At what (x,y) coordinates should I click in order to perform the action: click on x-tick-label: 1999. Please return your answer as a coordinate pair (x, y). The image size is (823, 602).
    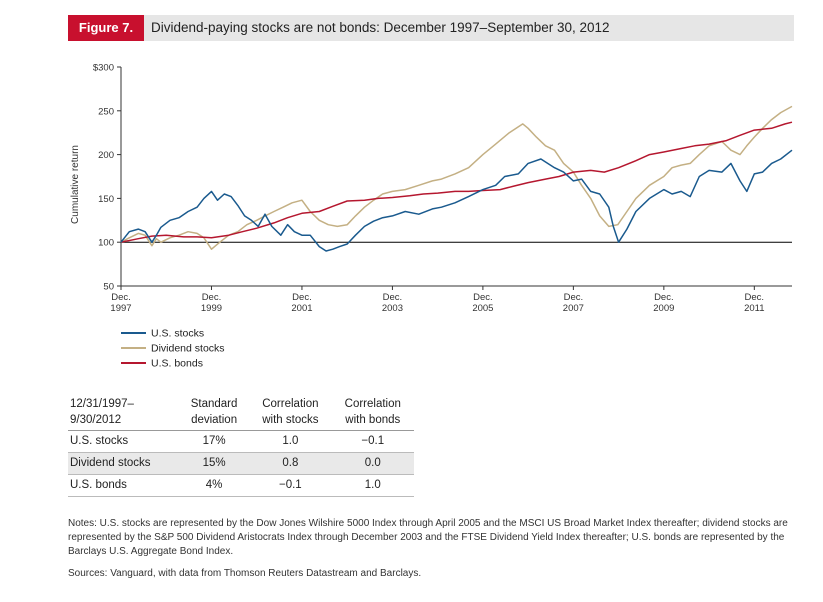
    Looking at the image, I should click on (211, 308).